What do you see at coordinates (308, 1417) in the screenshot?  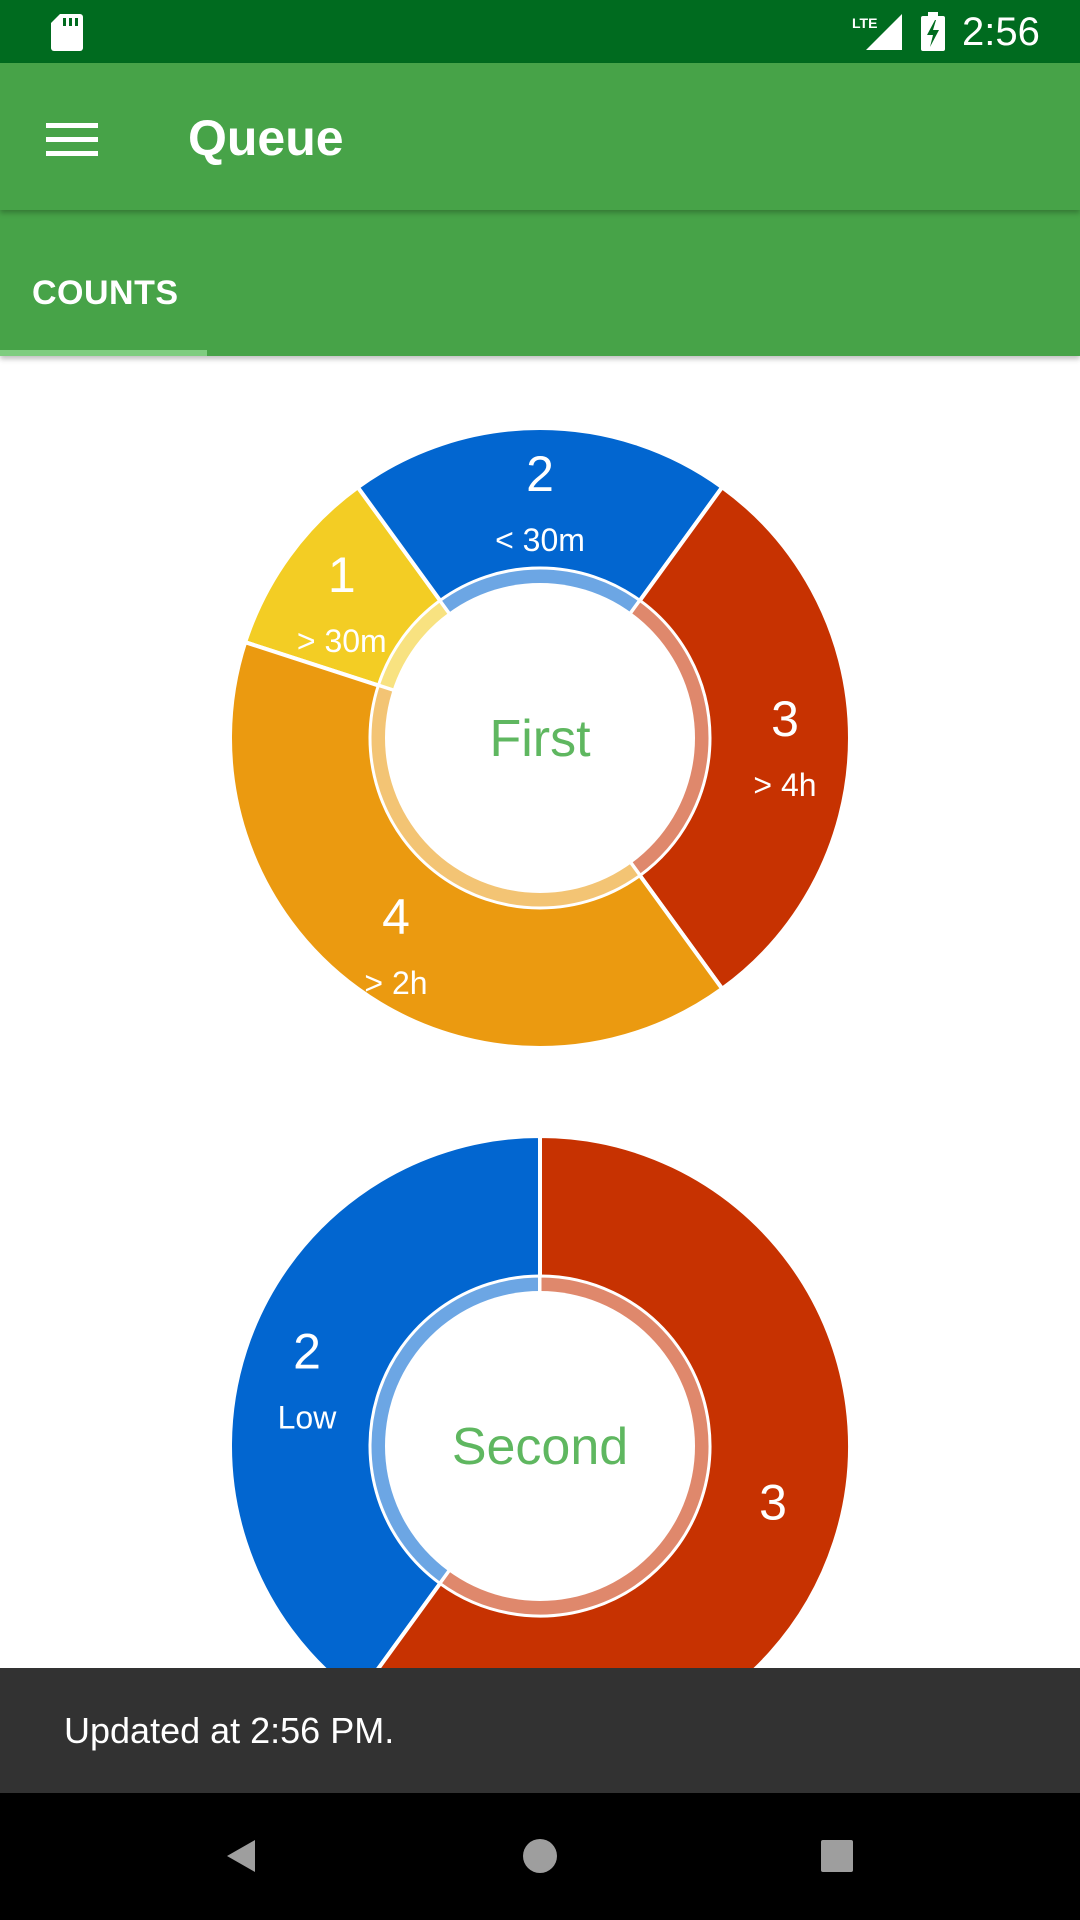 I see `slice-category-label: Low` at bounding box center [308, 1417].